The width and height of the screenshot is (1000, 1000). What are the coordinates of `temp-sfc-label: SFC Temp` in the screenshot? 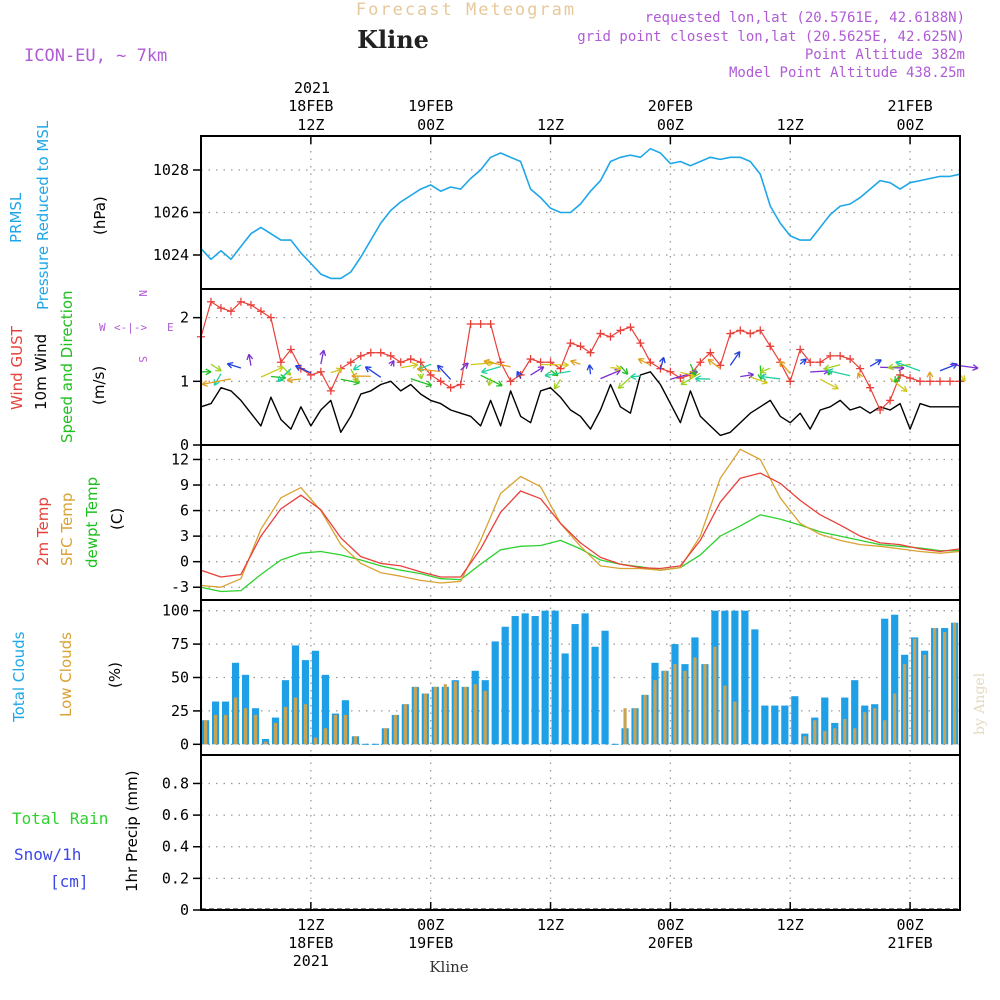 It's located at (67, 529).